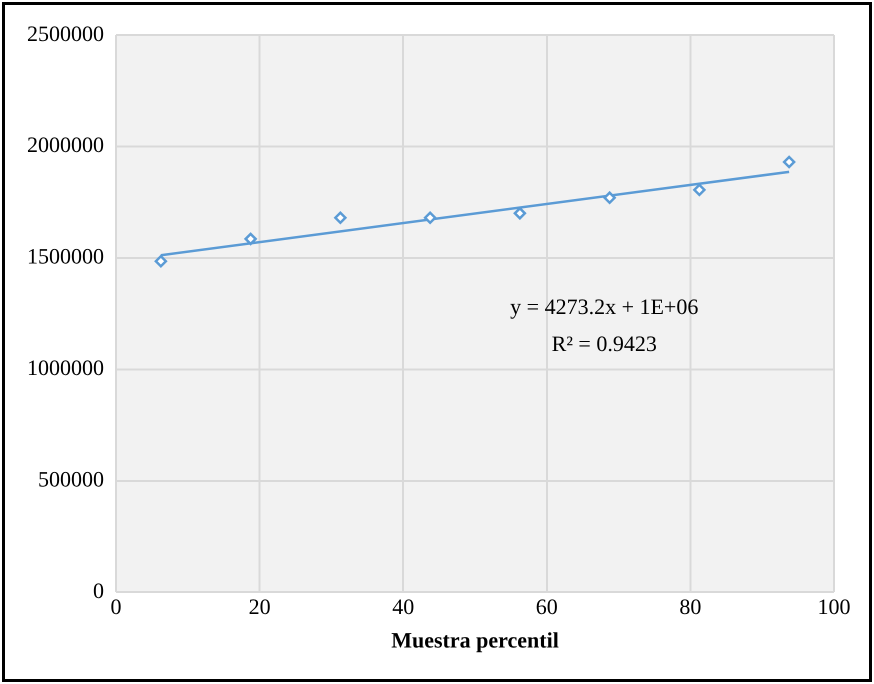  What do you see at coordinates (65, 145) in the screenshot?
I see `y-tick-label: 2000000` at bounding box center [65, 145].